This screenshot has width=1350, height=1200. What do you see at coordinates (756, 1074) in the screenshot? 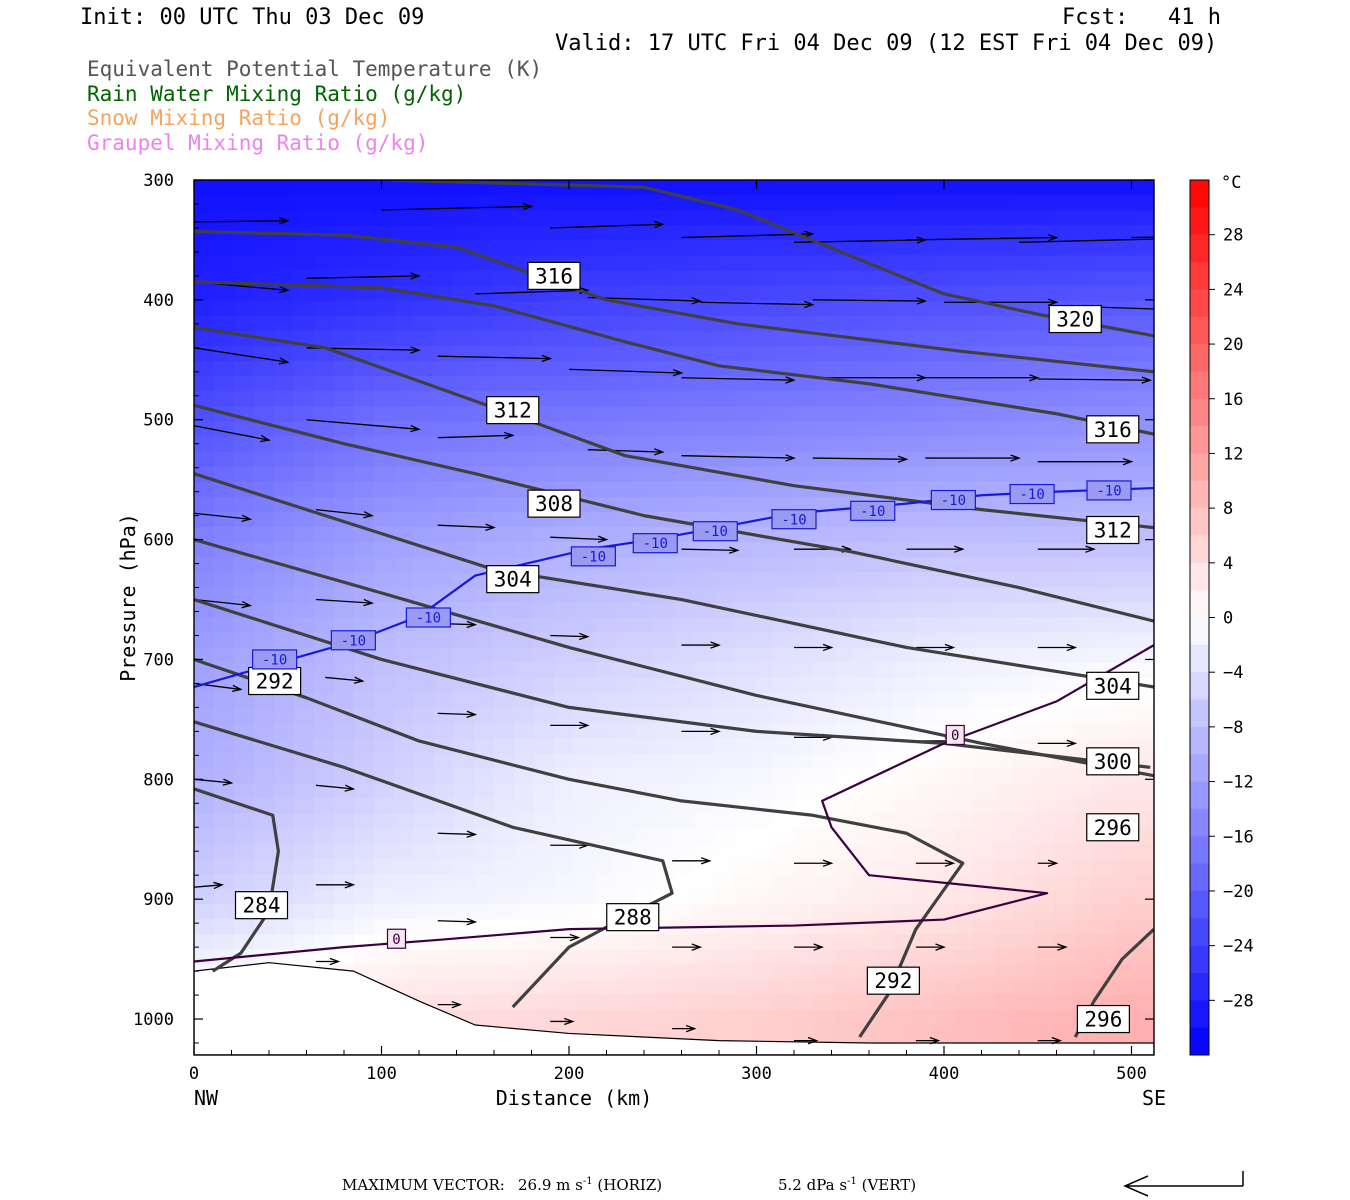
I see `x-tick-label: 300` at bounding box center [756, 1074].